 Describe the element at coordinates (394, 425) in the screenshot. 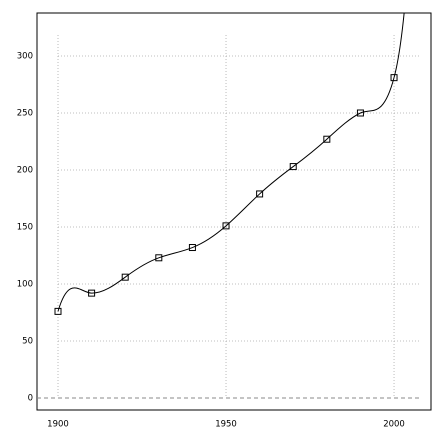

I see `x-tick-label: 2000` at that location.